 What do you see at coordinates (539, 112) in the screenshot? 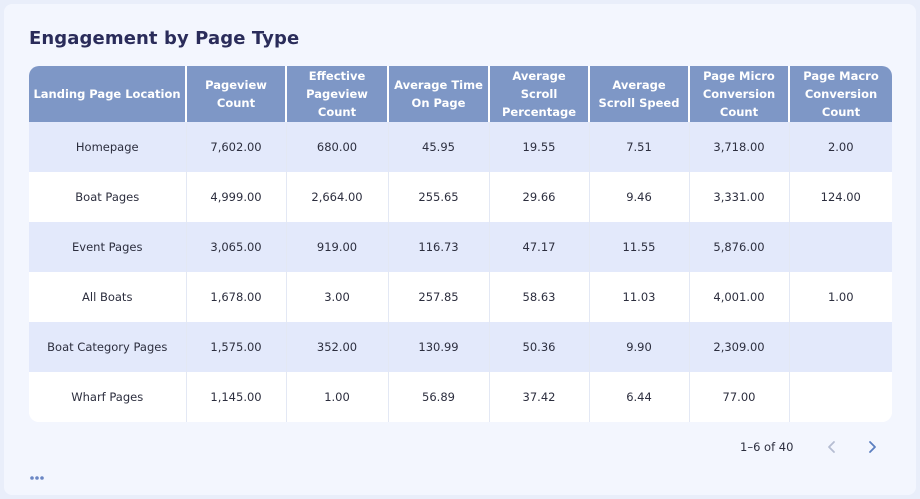
I see `column-header-text: Percentage` at bounding box center [539, 112].